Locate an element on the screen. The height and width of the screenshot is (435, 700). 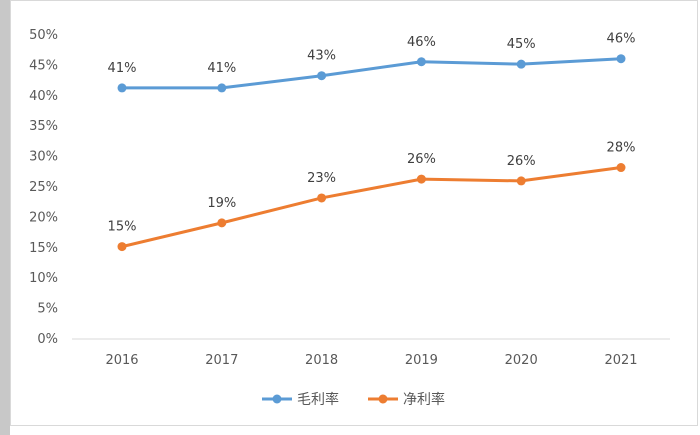
legend-label: 净利率 is located at coordinates (424, 399).